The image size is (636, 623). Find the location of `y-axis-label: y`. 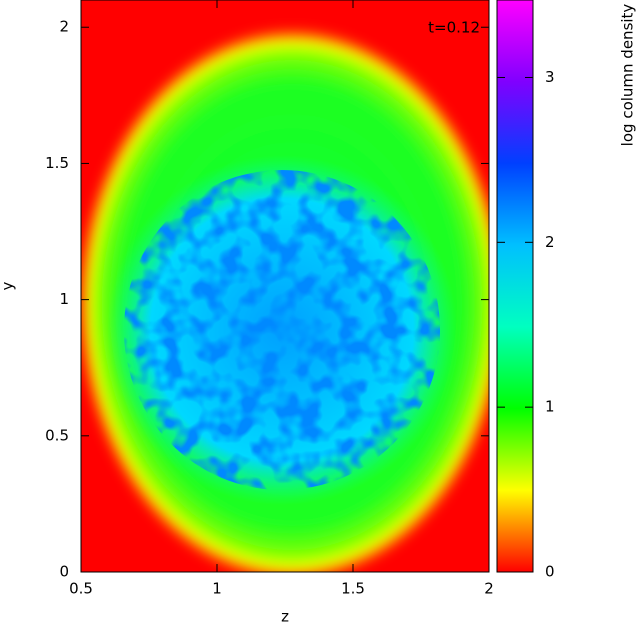

y-axis-label: y is located at coordinates (8, 285).